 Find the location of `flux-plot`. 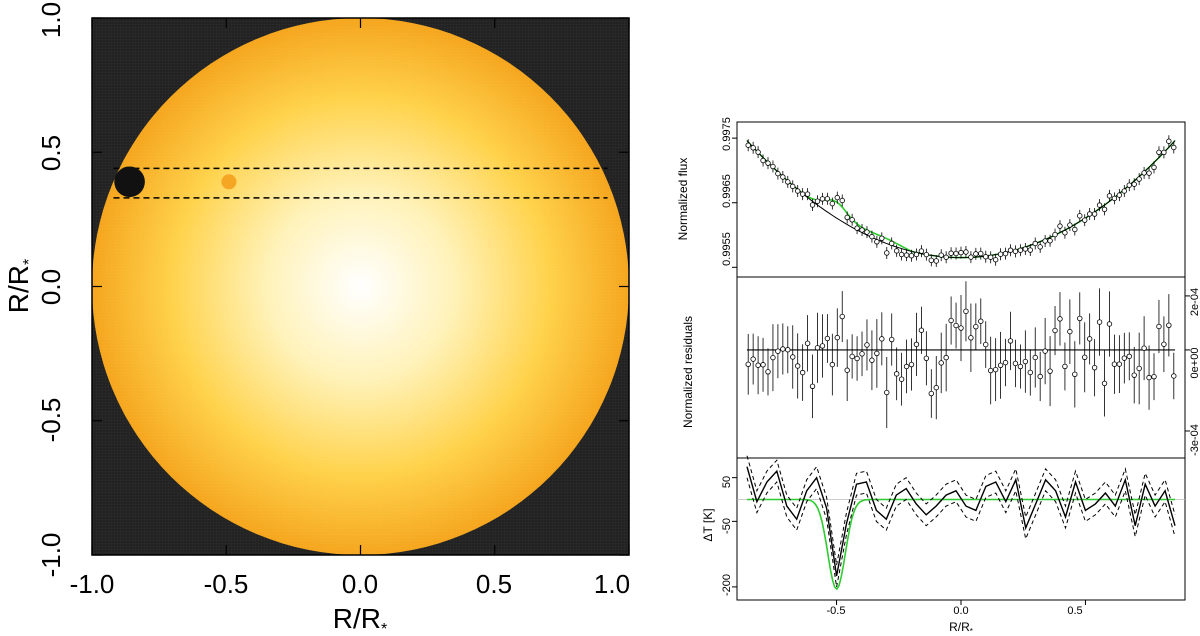

flux-plot is located at coordinates (961, 201).